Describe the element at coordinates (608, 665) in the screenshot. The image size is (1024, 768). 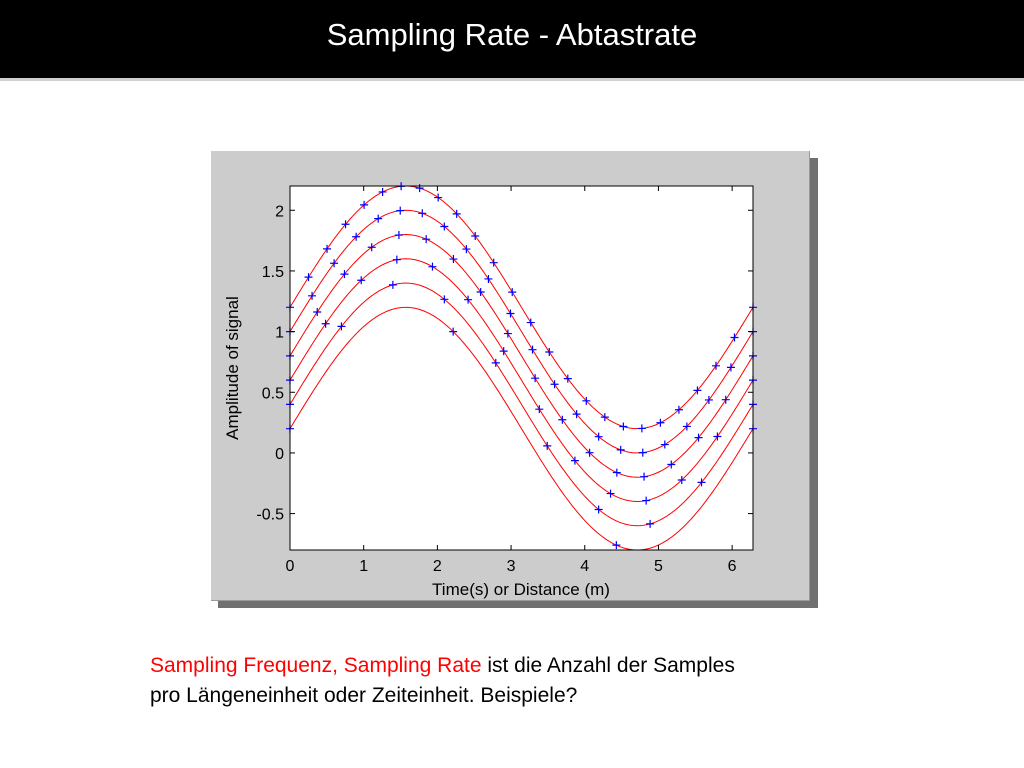
I see `caption-rest-line1: ist die Anzahl der Samples` at that location.